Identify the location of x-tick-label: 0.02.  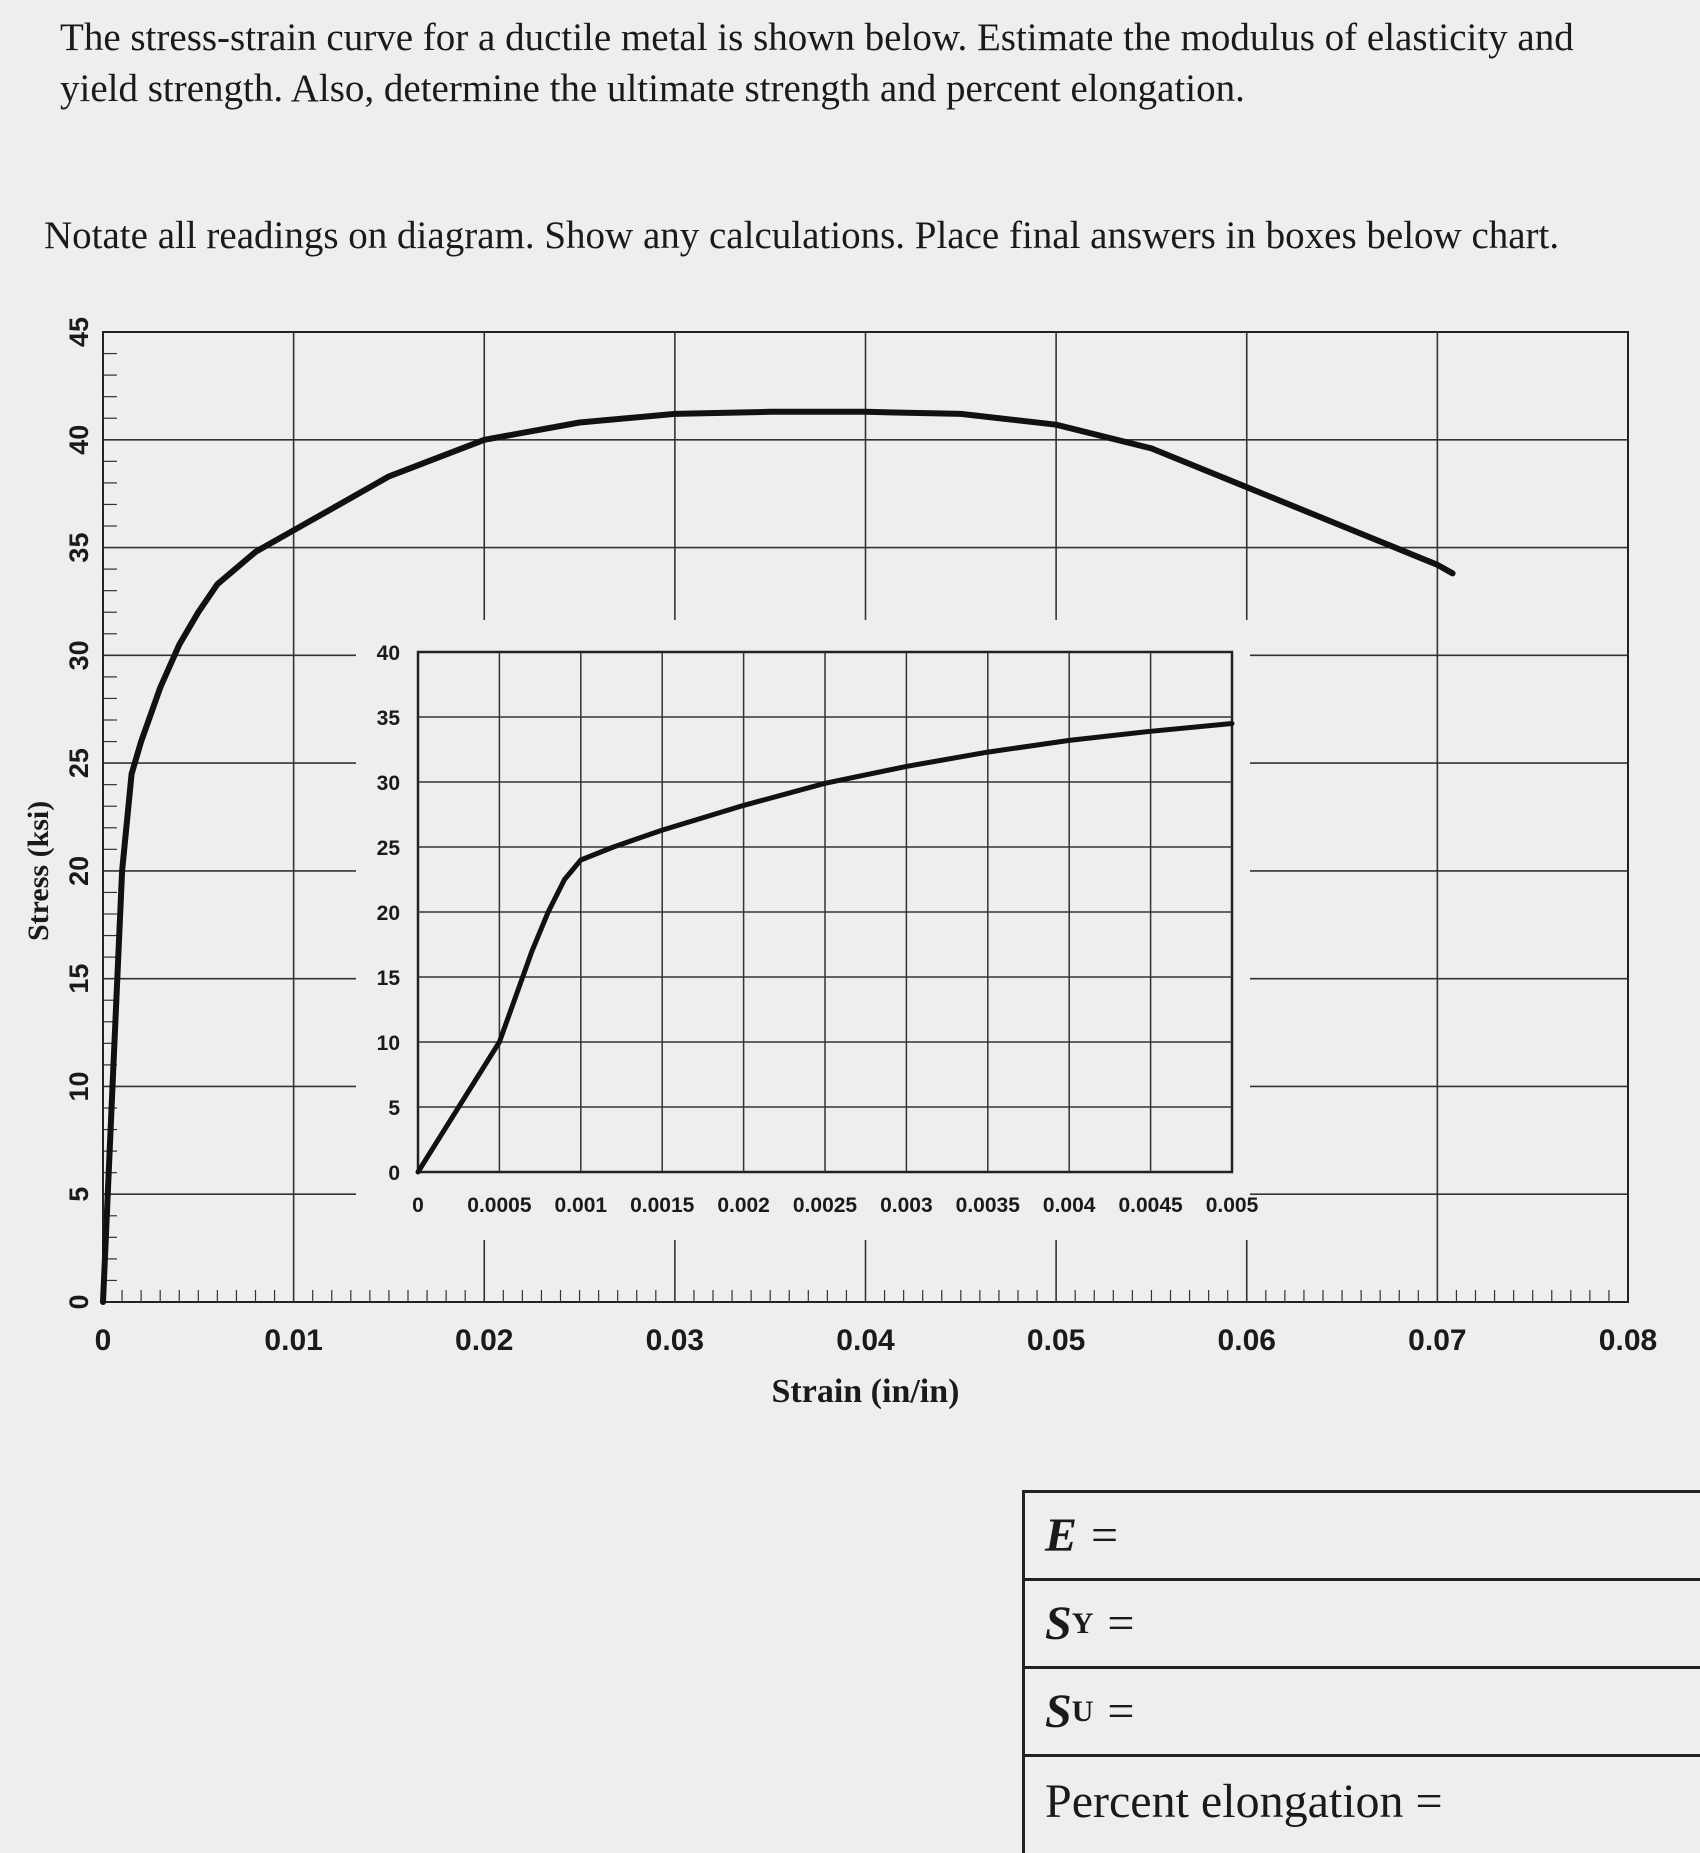
(484, 1340).